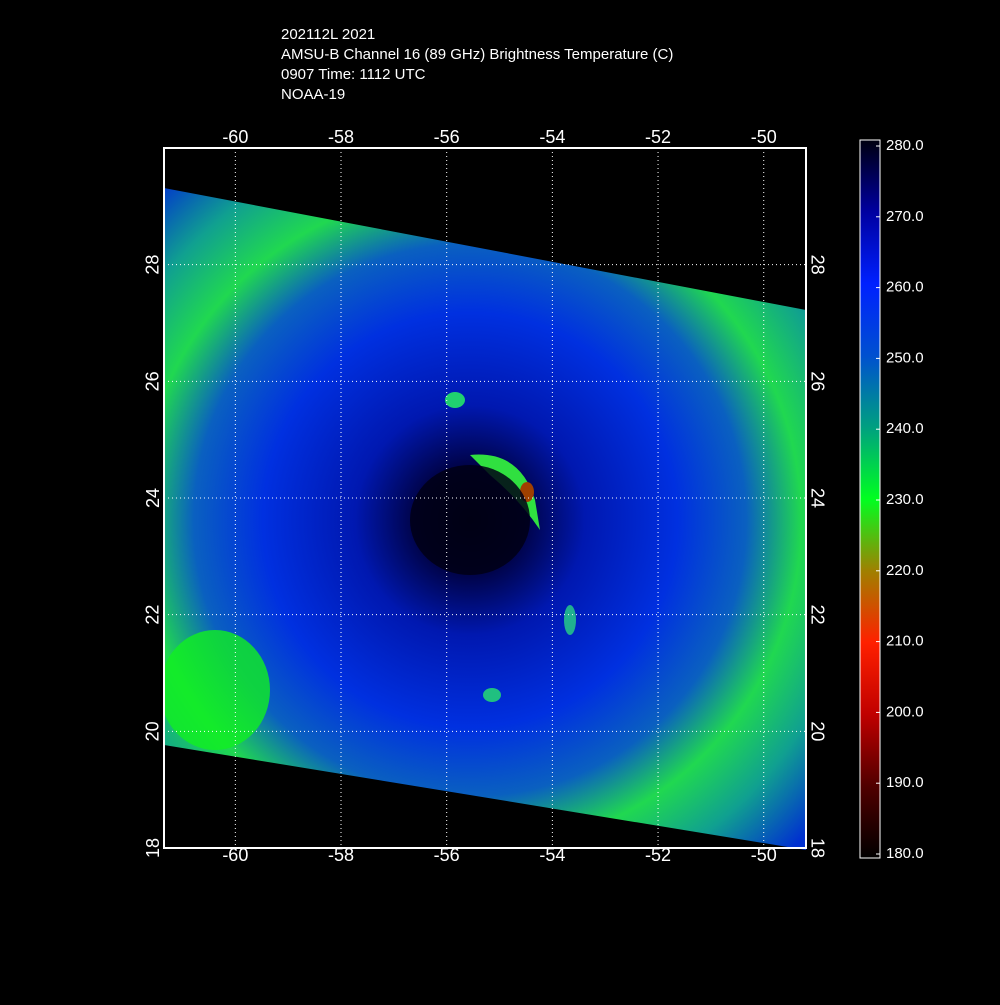 The image size is (1000, 1005). Describe the element at coordinates (905, 428) in the screenshot. I see `colorbar-label: 240.0` at that location.